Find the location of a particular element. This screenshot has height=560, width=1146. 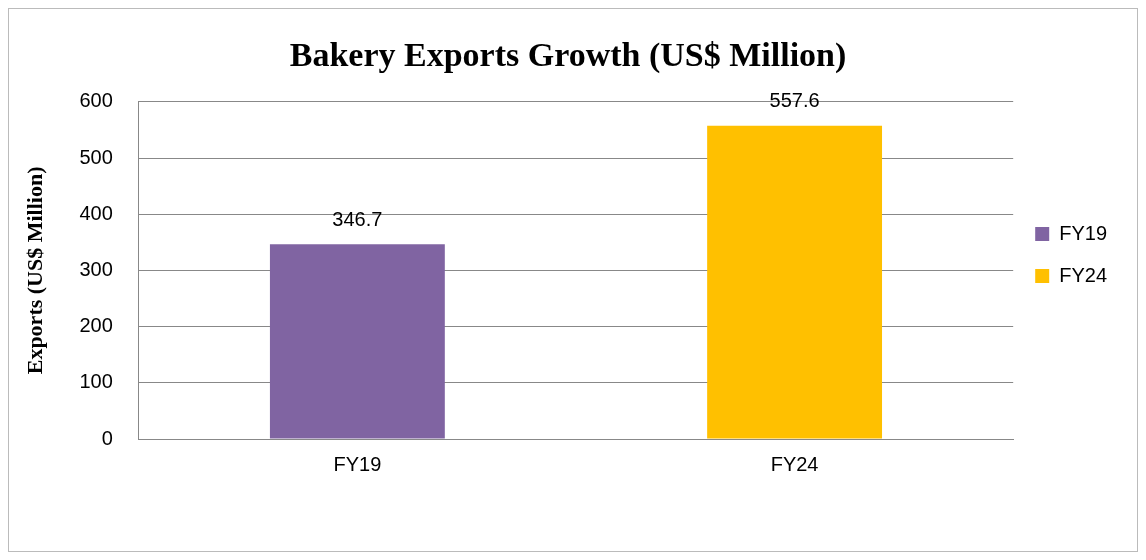

chart-title: Bakery Exports Growth (US$ Million) is located at coordinates (568, 55).